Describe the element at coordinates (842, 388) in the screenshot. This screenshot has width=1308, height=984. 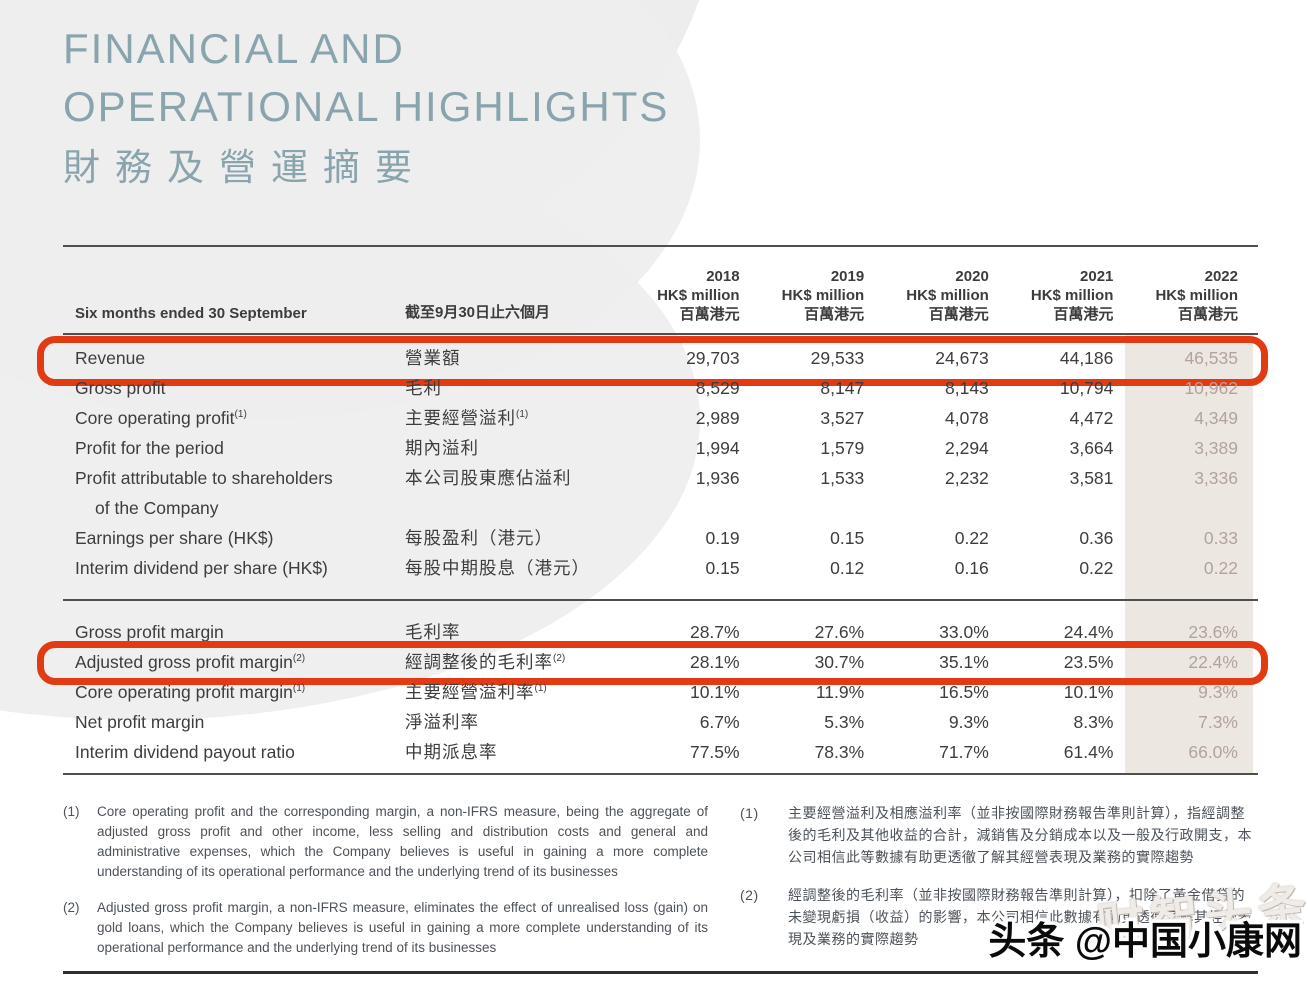
I see `value-cell-2019: 8,147` at that location.